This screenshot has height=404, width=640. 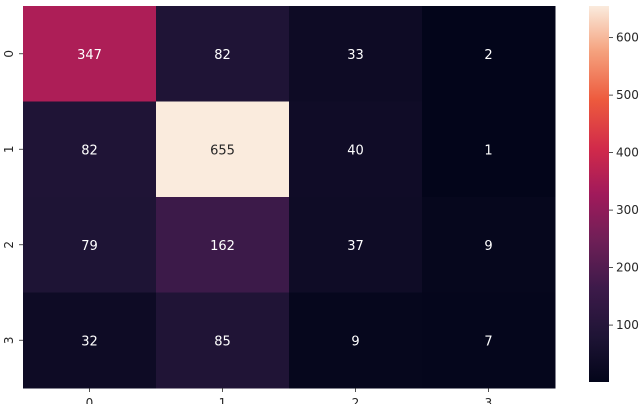 I want to click on heatmap-cell-r1-c3, so click(x=489, y=149).